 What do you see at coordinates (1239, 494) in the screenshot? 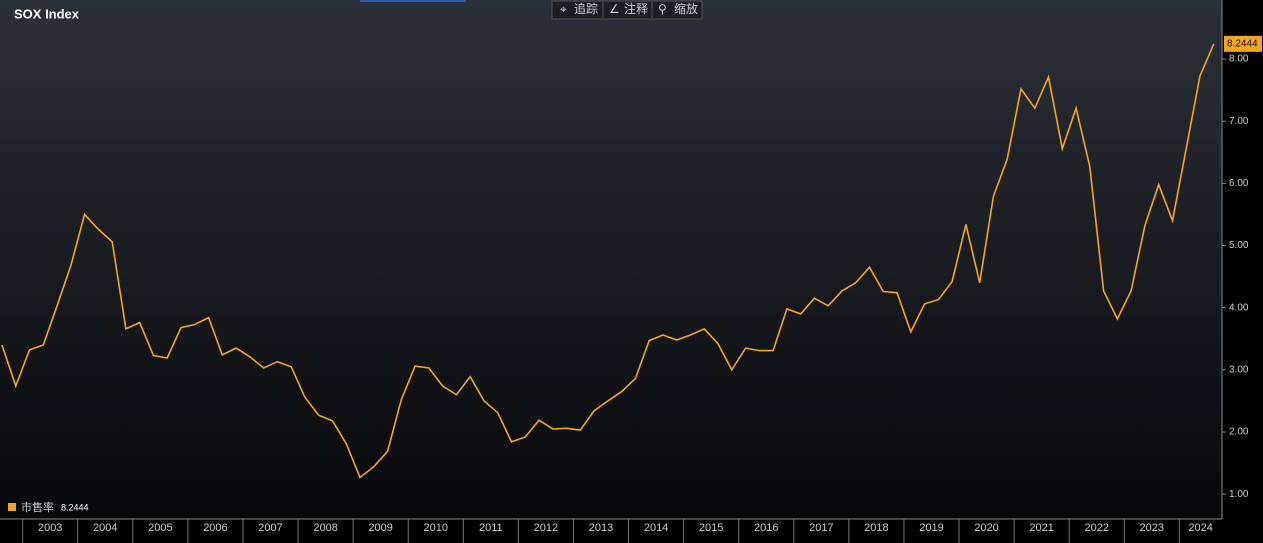
I see `y-tick-label: 1.00` at bounding box center [1239, 494].